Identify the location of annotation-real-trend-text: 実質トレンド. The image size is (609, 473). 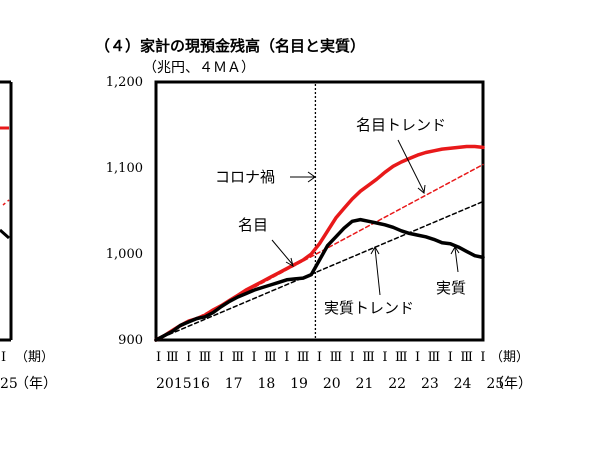
(369, 308).